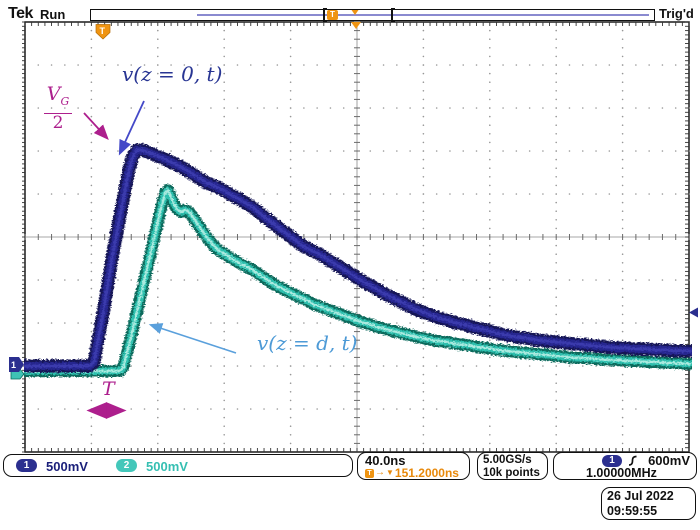 The width and height of the screenshot is (700, 530). I want to click on fraction-denominator: 2, so click(58, 122).